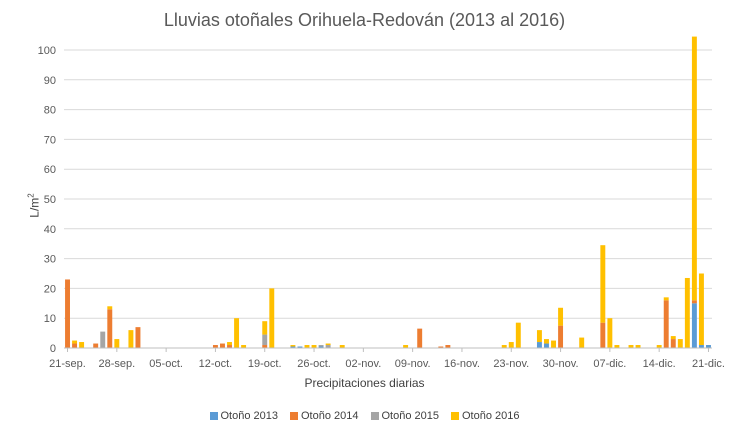  I want to click on x-tick-label: 30-nov., so click(561, 364).